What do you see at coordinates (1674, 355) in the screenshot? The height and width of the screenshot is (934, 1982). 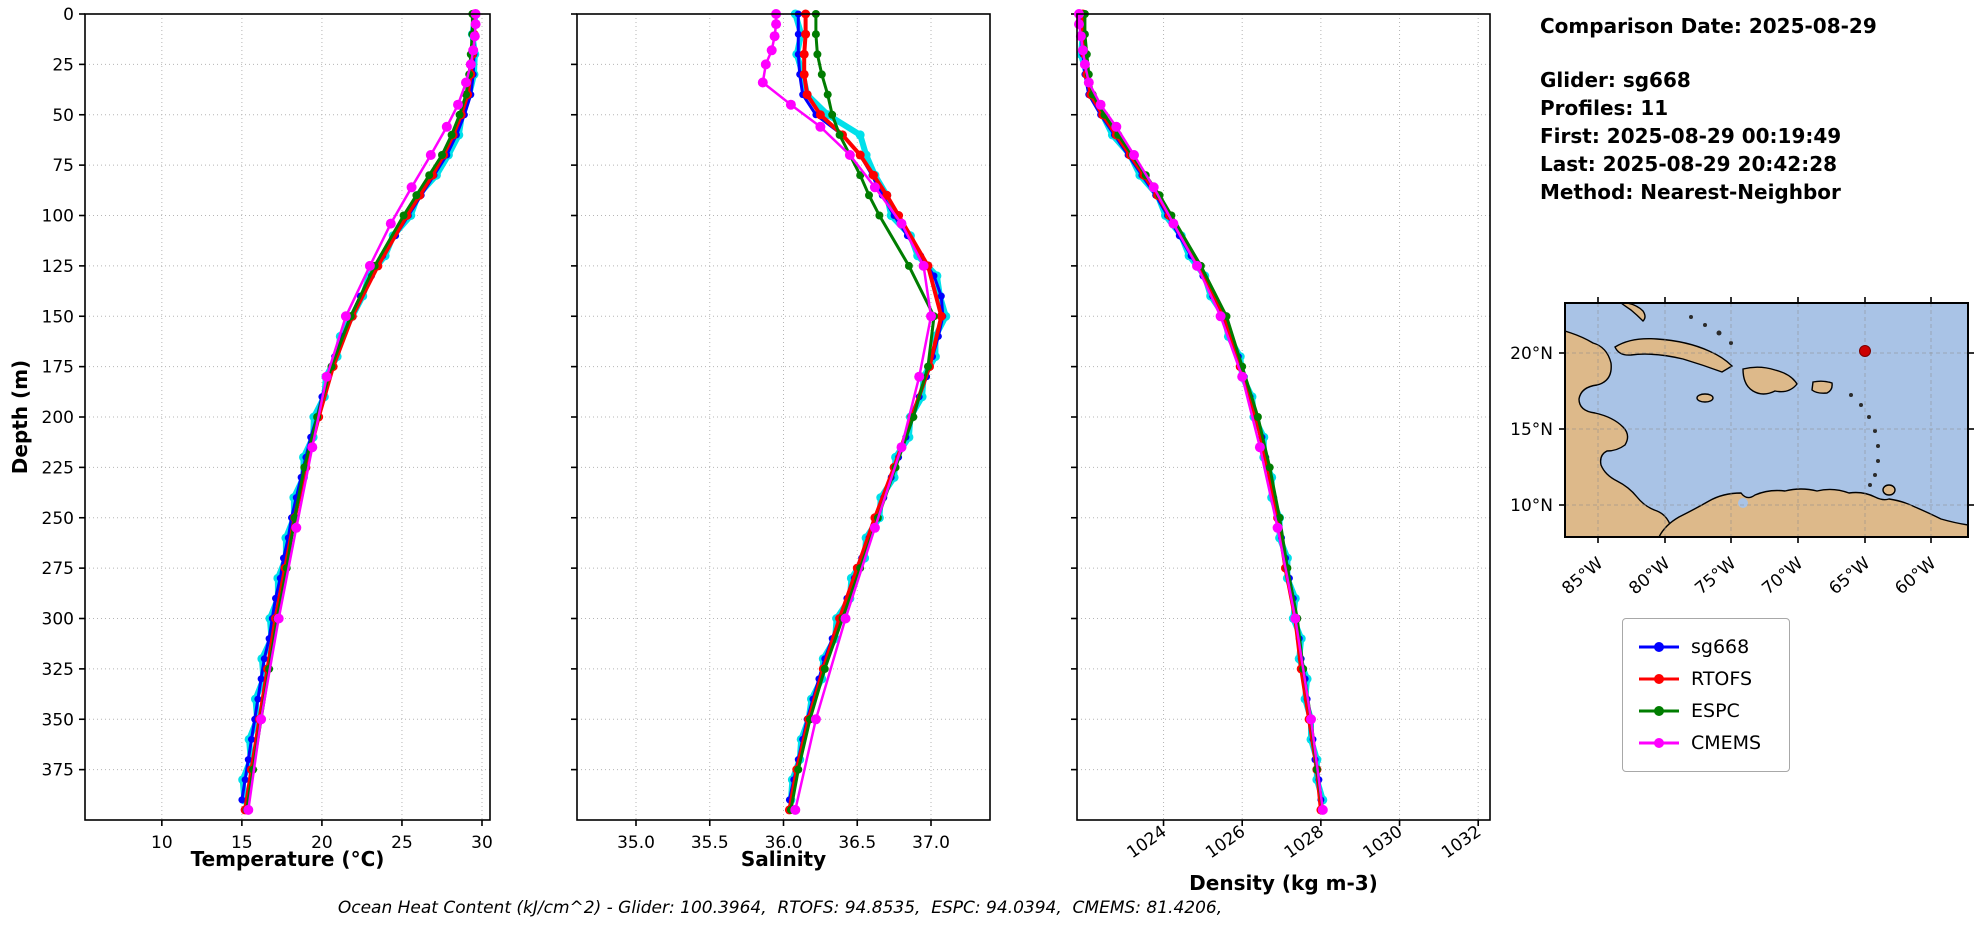 I see `map-land-cuba` at bounding box center [1674, 355].